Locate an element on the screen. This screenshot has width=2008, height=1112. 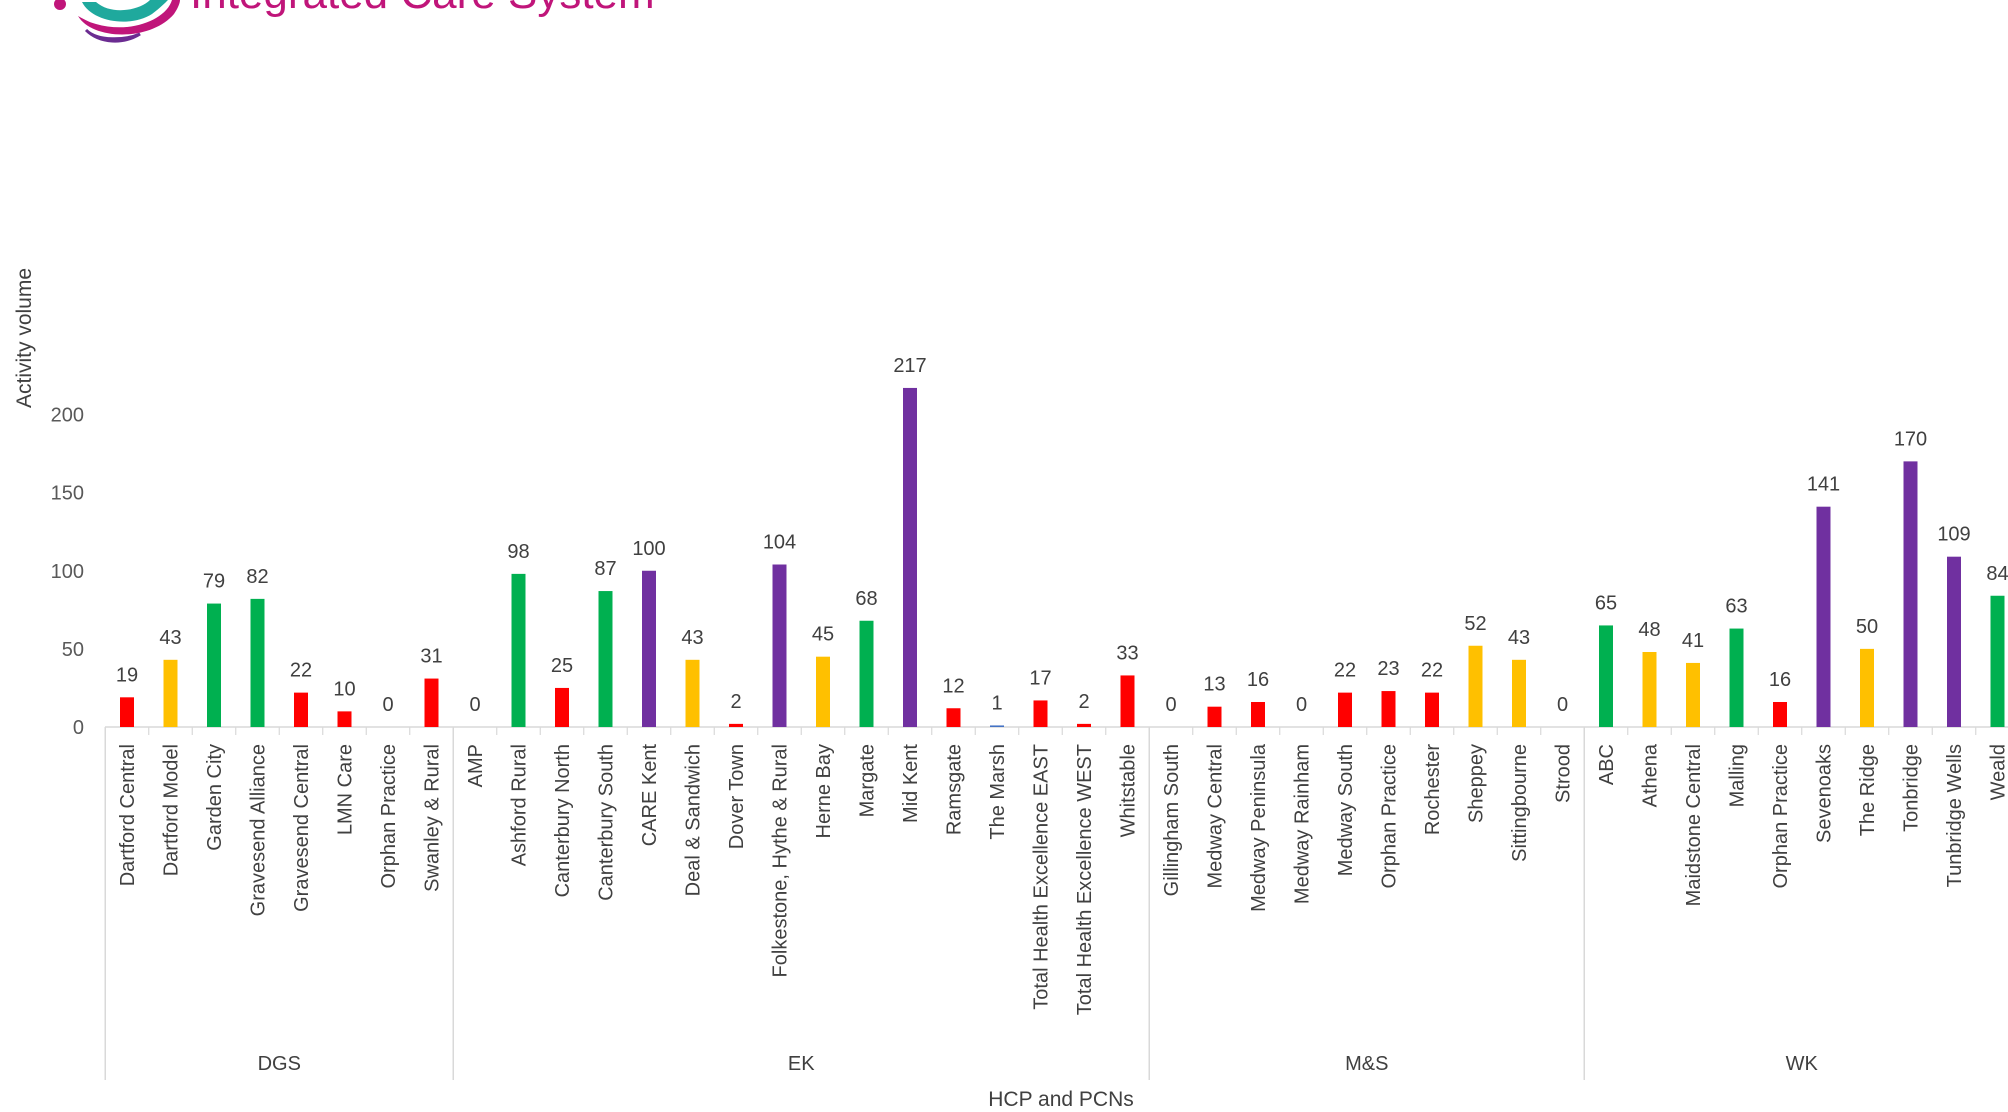
data-label: 13 is located at coordinates (1214, 685).